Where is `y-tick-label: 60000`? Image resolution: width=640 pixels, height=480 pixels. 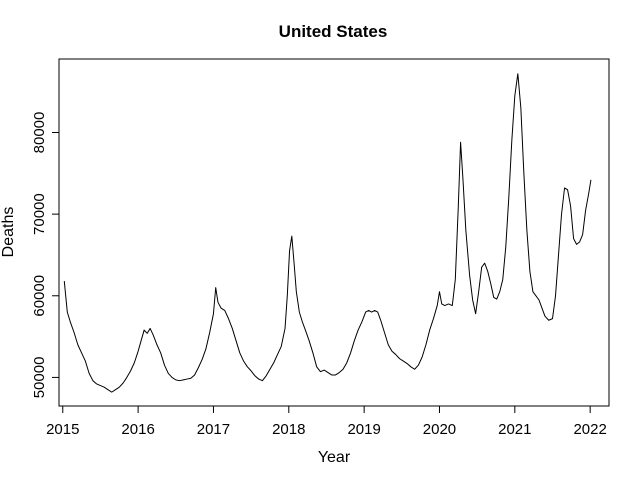 y-tick-label: 60000 is located at coordinates (39, 296).